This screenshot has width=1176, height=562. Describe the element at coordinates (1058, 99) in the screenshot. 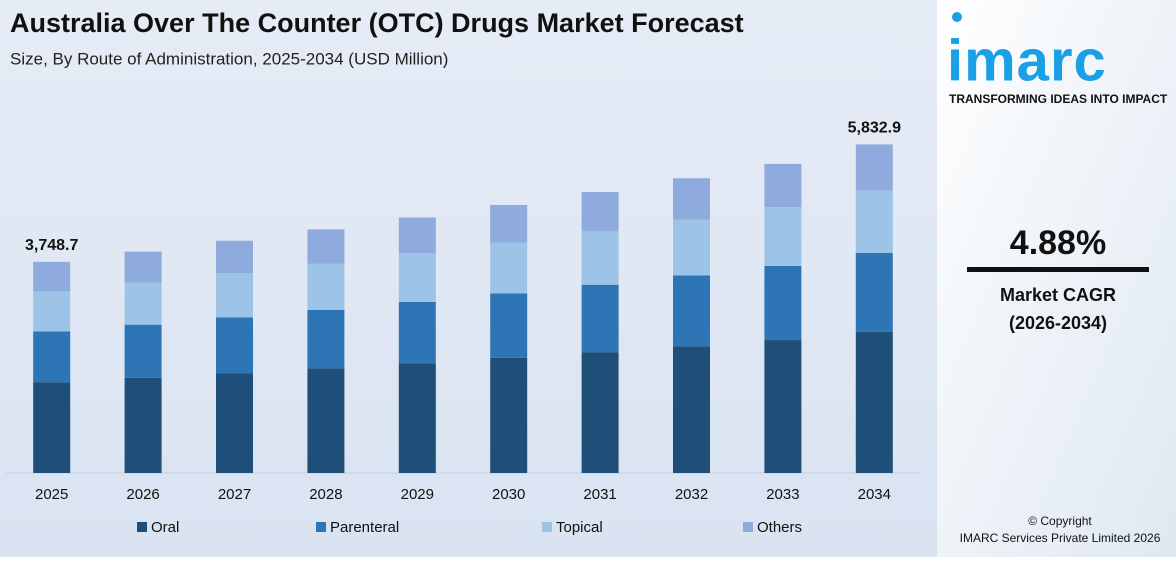

I see `tagline: TRANSFORMING IDEAS INTO IMPACT` at that location.